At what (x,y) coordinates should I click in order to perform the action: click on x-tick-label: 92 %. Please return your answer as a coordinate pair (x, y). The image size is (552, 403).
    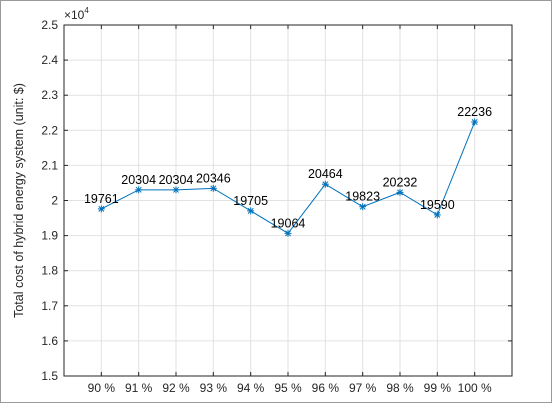
    Looking at the image, I should click on (176, 388).